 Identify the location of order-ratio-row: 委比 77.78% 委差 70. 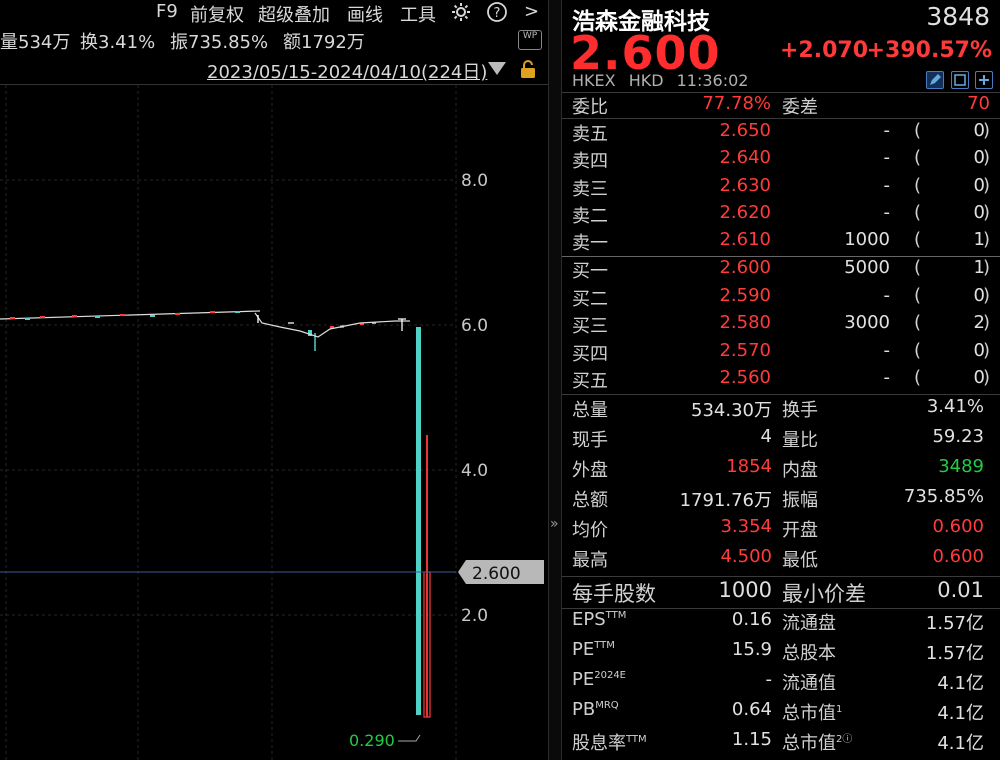
(781, 105).